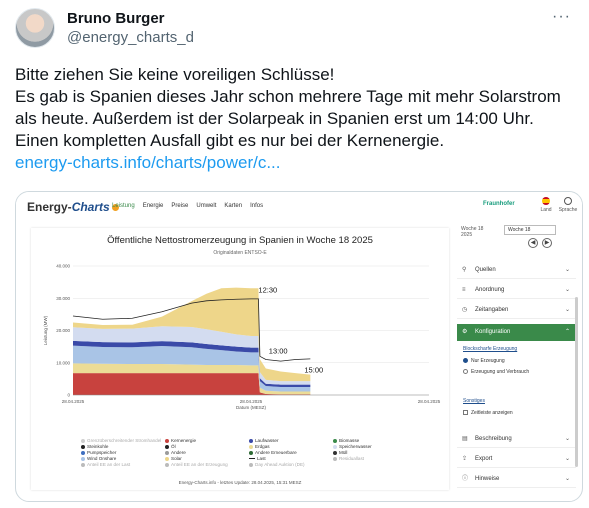 The width and height of the screenshot is (589, 508). Describe the element at coordinates (576, 382) in the screenshot. I see `panel-scrollbar` at that location.